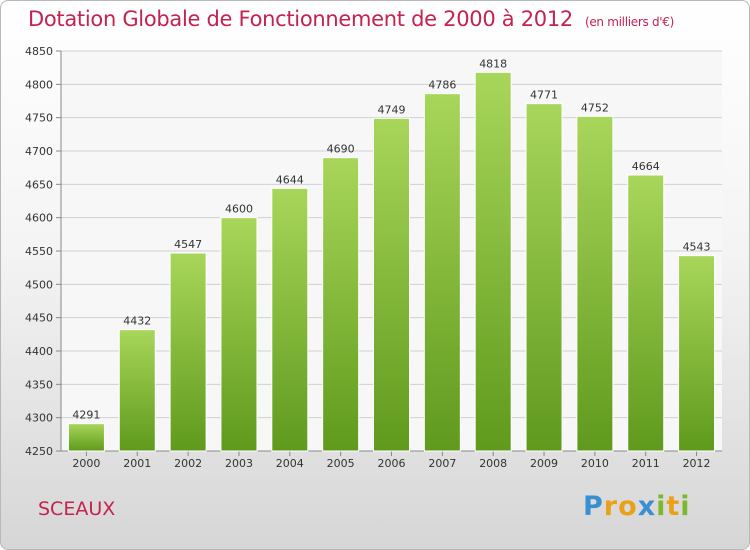 The height and width of the screenshot is (550, 750). What do you see at coordinates (239, 209) in the screenshot?
I see `data-label: 4600` at bounding box center [239, 209].